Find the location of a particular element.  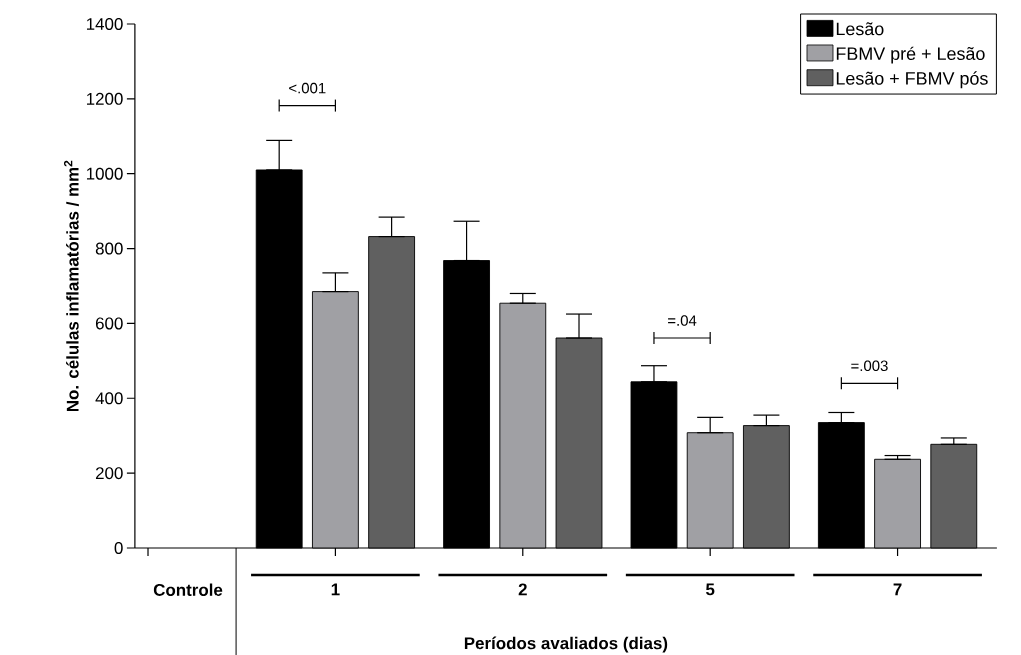

x-tick-label: Controle is located at coordinates (188, 589).